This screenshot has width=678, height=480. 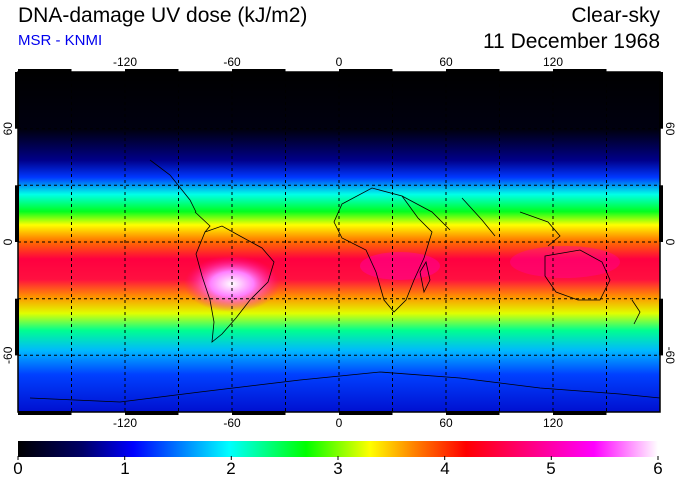 I want to click on uv-hotspot-australia, so click(x=565, y=262).